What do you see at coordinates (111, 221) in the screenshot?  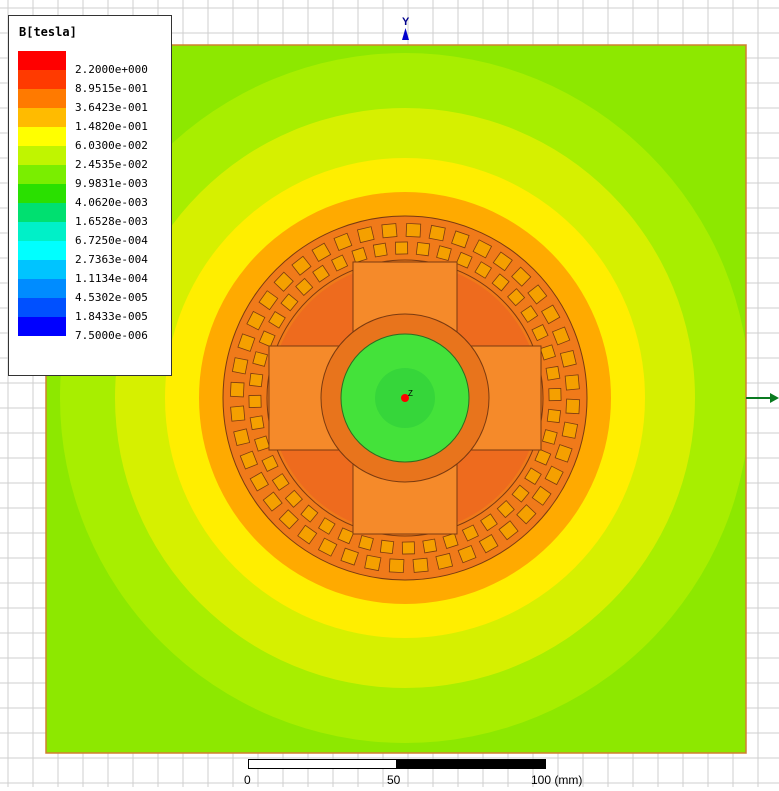 I see `legend-value: 1.6528e-003` at bounding box center [111, 221].